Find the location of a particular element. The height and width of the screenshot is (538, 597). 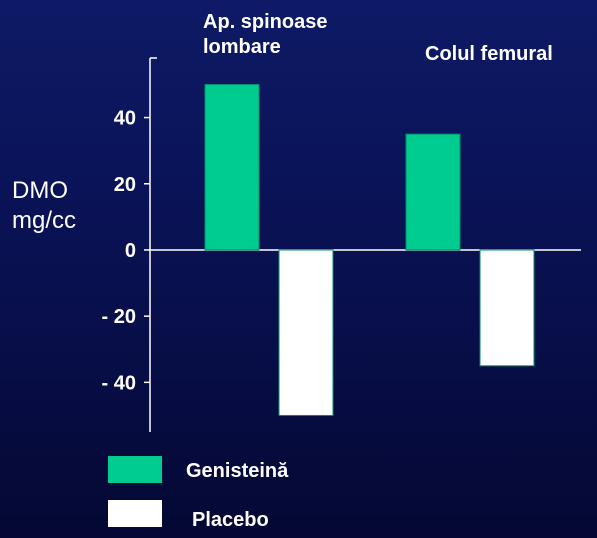

y-tick-label: - 40 is located at coordinates (119, 383).